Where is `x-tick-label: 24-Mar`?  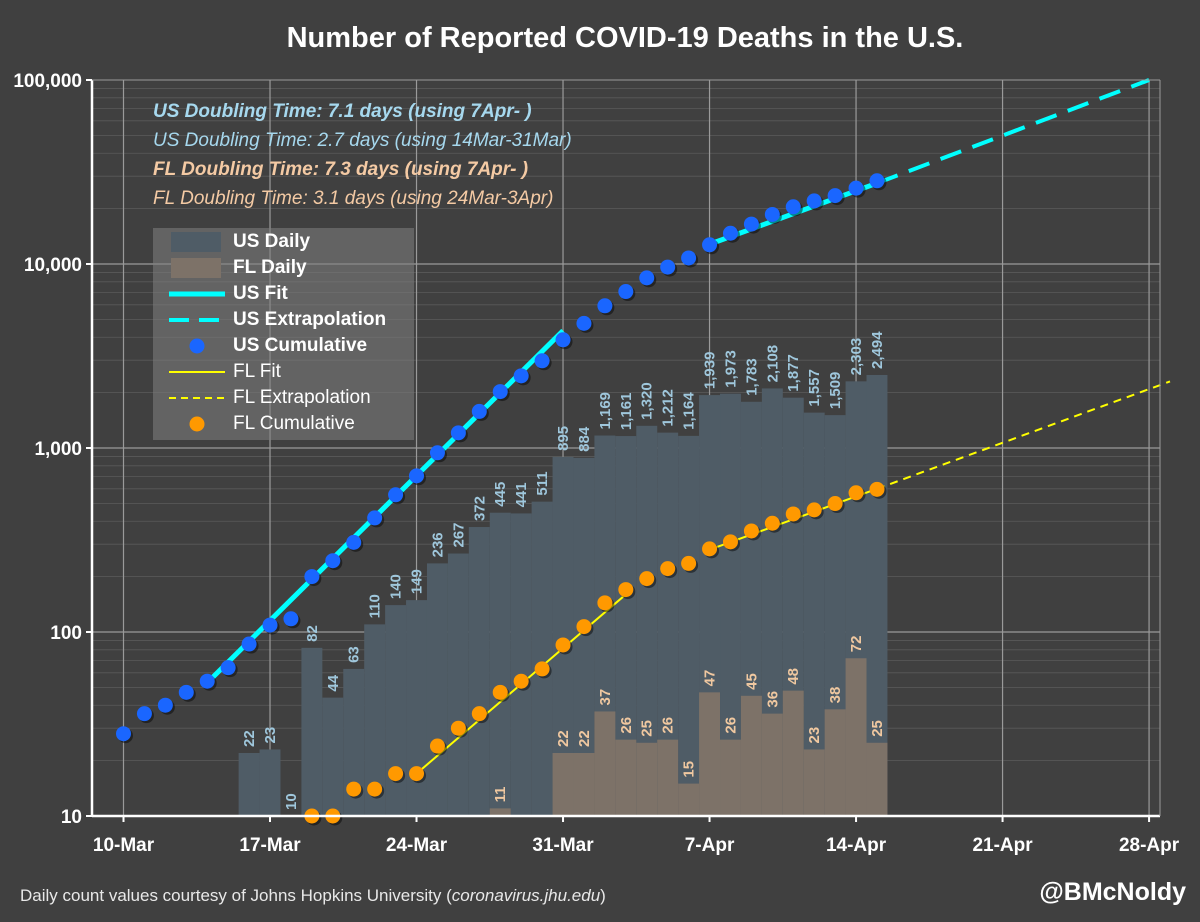
x-tick-label: 24-Mar is located at coordinates (417, 845).